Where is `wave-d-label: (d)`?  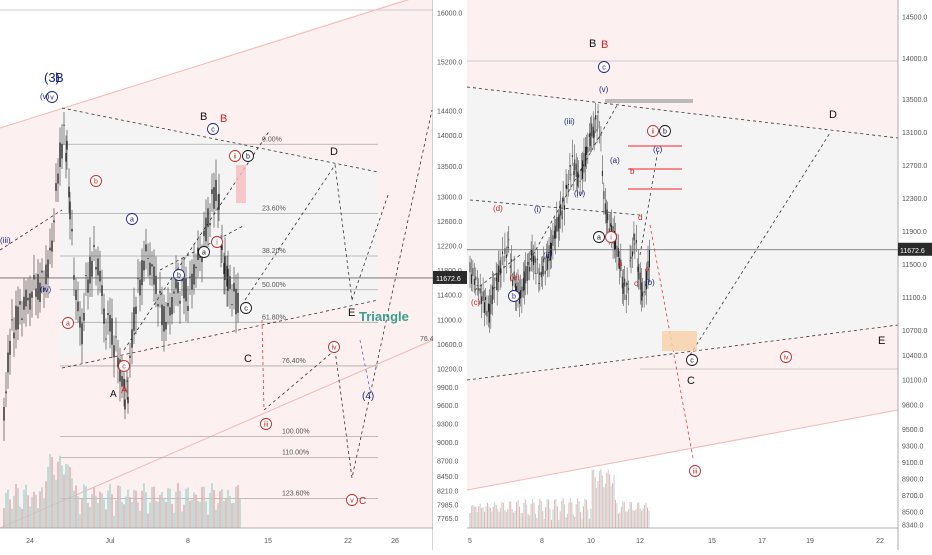 wave-d-label: (d) is located at coordinates (498, 208).